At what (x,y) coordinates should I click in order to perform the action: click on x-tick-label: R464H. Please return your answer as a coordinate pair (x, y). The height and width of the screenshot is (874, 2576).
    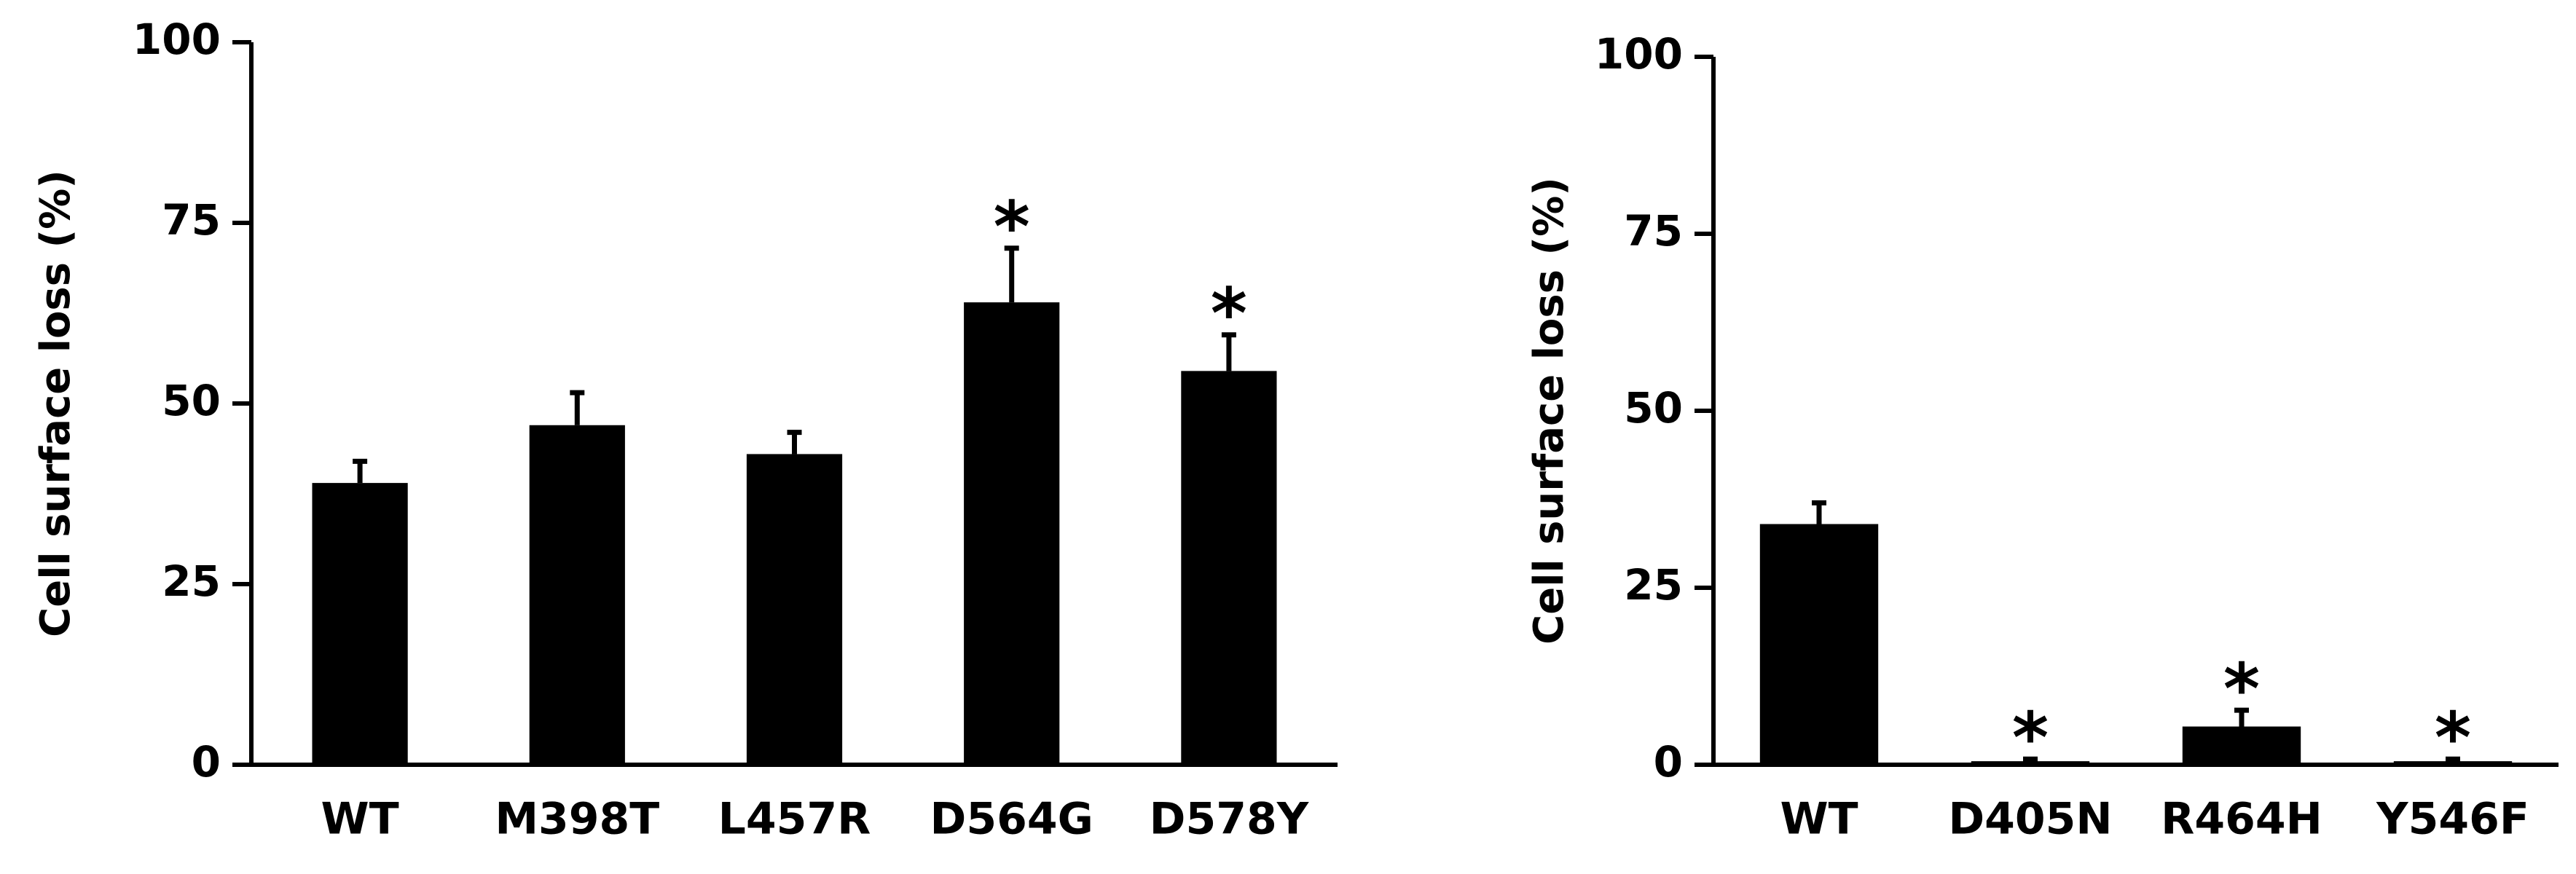
    Looking at the image, I should click on (2241, 820).